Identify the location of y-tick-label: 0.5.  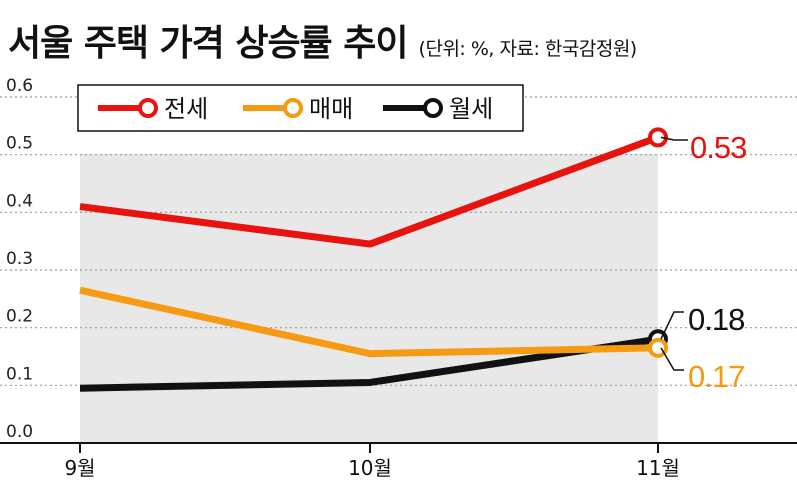
(19, 144).